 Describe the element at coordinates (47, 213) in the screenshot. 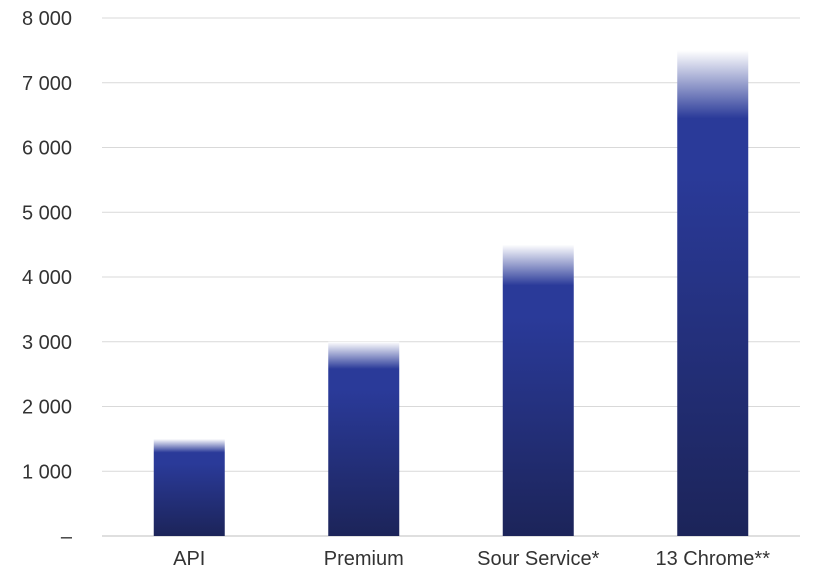

I see `y-tick-label: 5 000` at that location.